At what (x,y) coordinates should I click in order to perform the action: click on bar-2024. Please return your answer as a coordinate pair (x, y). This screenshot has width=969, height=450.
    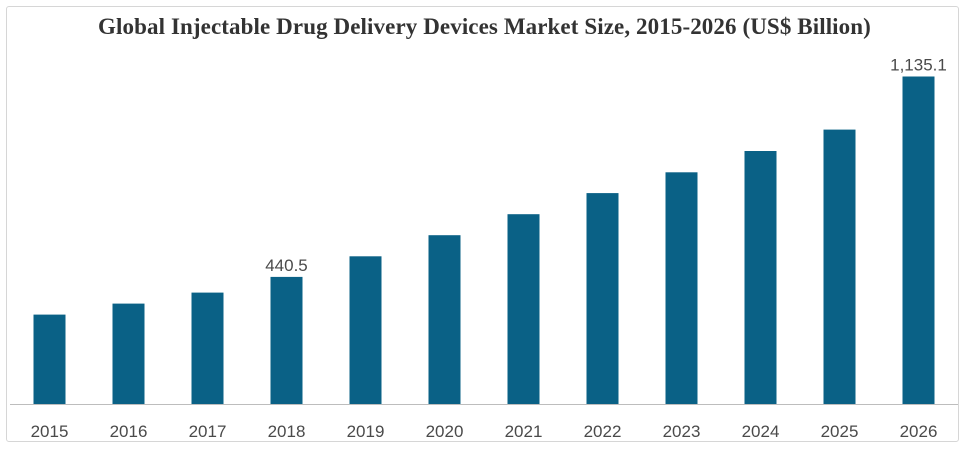
    Looking at the image, I should click on (760, 277).